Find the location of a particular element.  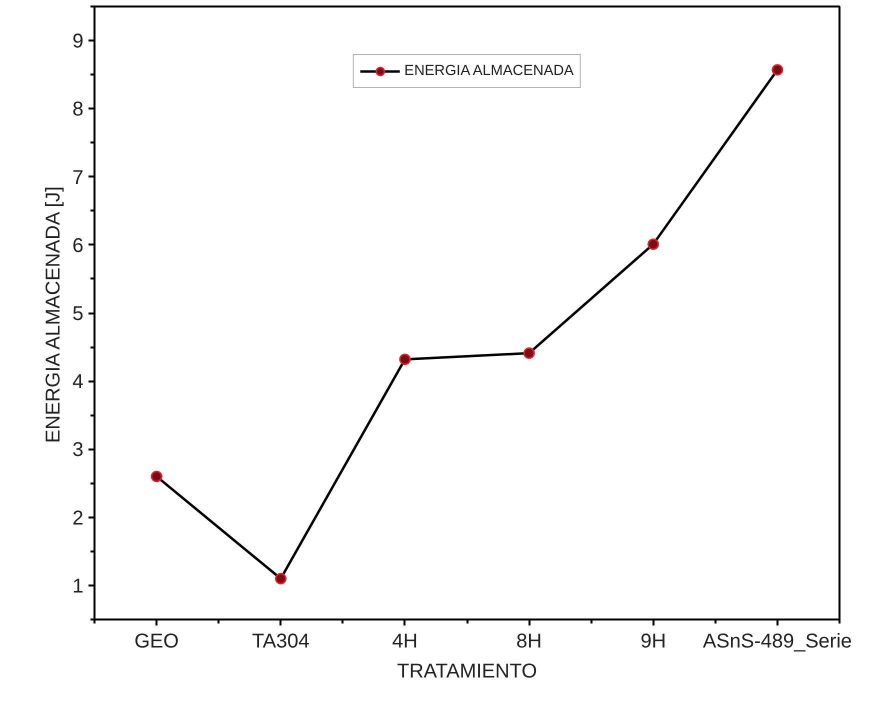

x-tick-label: 8H is located at coordinates (529, 641).